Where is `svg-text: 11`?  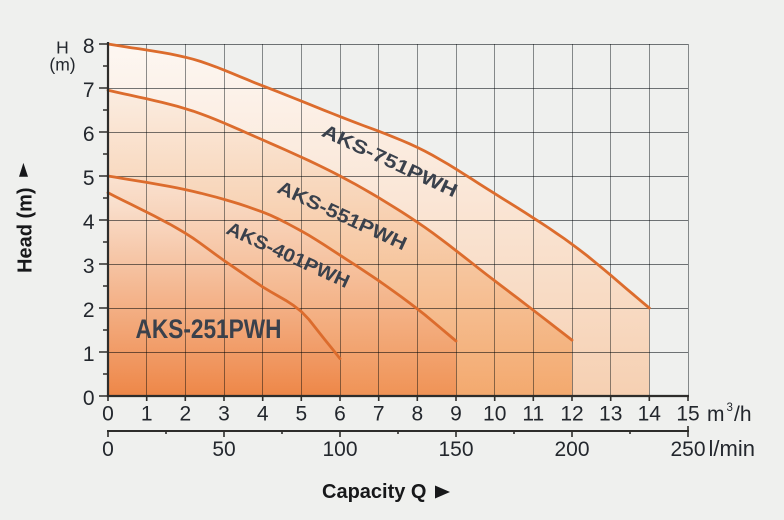
svg-text: 11 is located at coordinates (533, 414).